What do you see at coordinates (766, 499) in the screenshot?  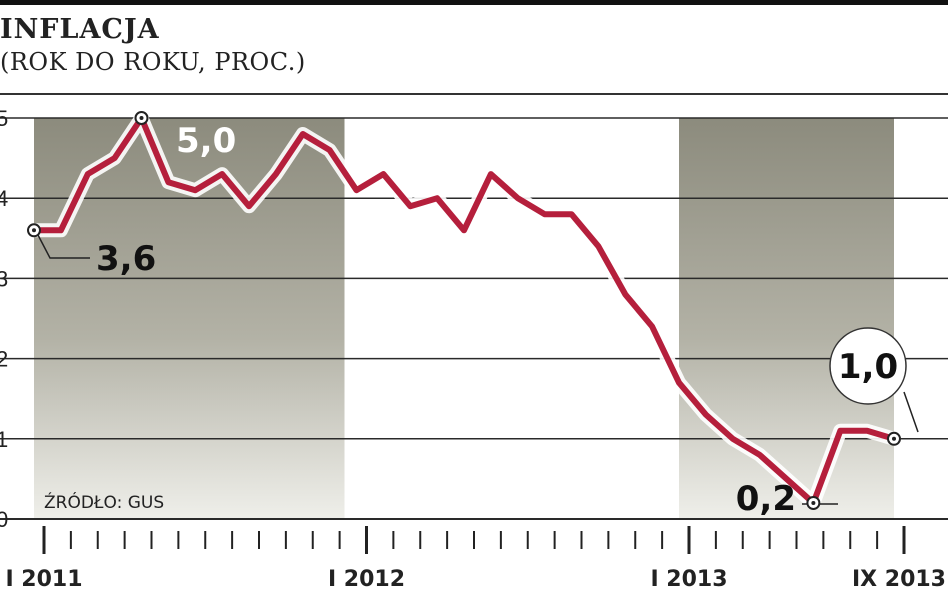 I see `annotation-label: 0,2` at bounding box center [766, 499].